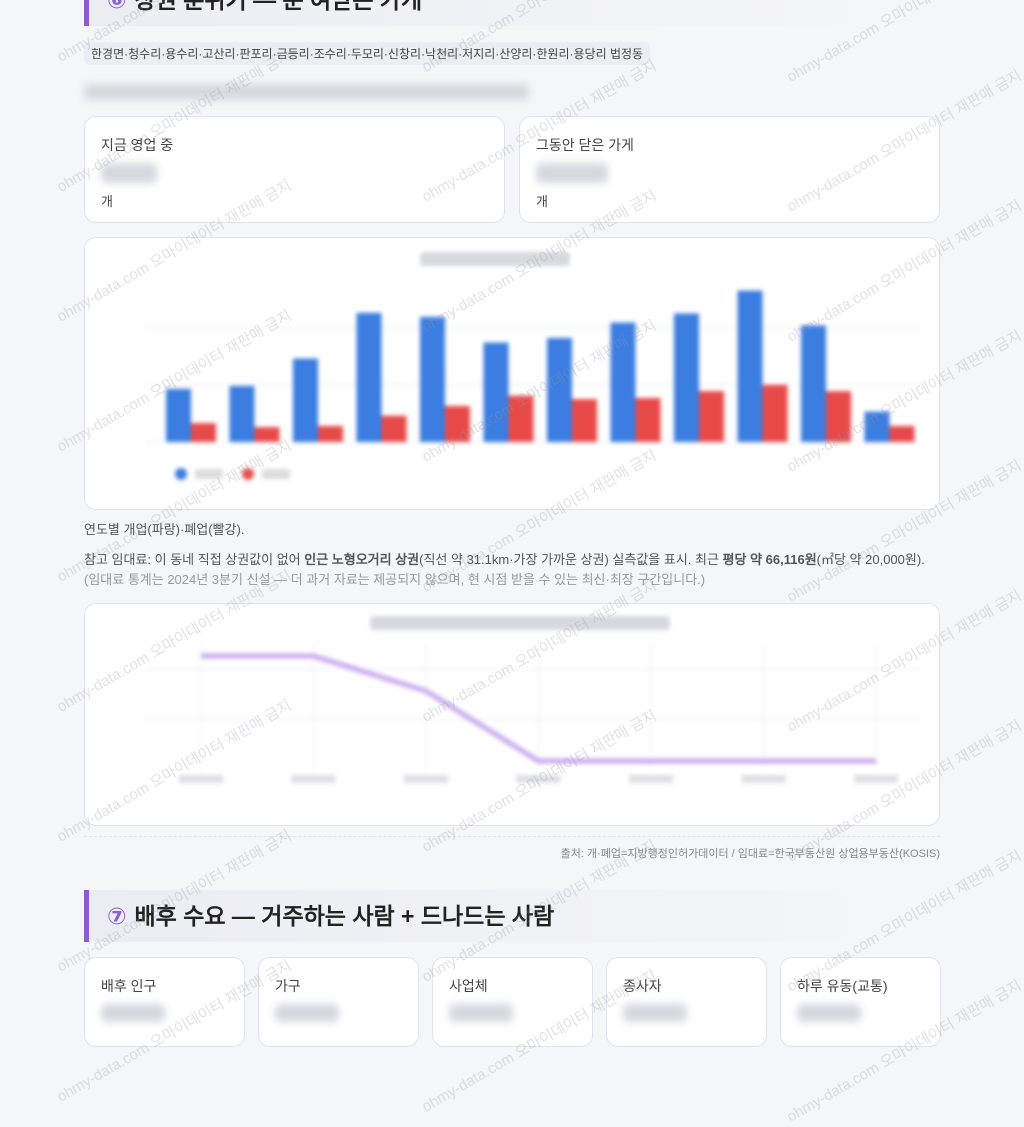 The image size is (1024, 1127). What do you see at coordinates (769, 559) in the screenshot?
I see `note-bold: 평당 약 66,116원` at bounding box center [769, 559].